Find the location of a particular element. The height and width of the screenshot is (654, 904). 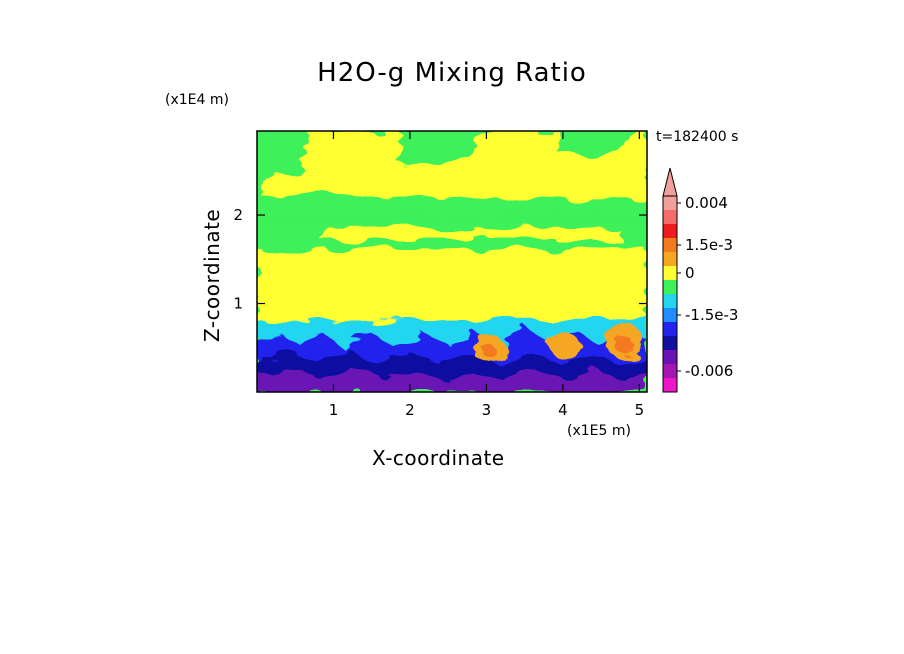

x-tick-label: 1 is located at coordinates (334, 410).